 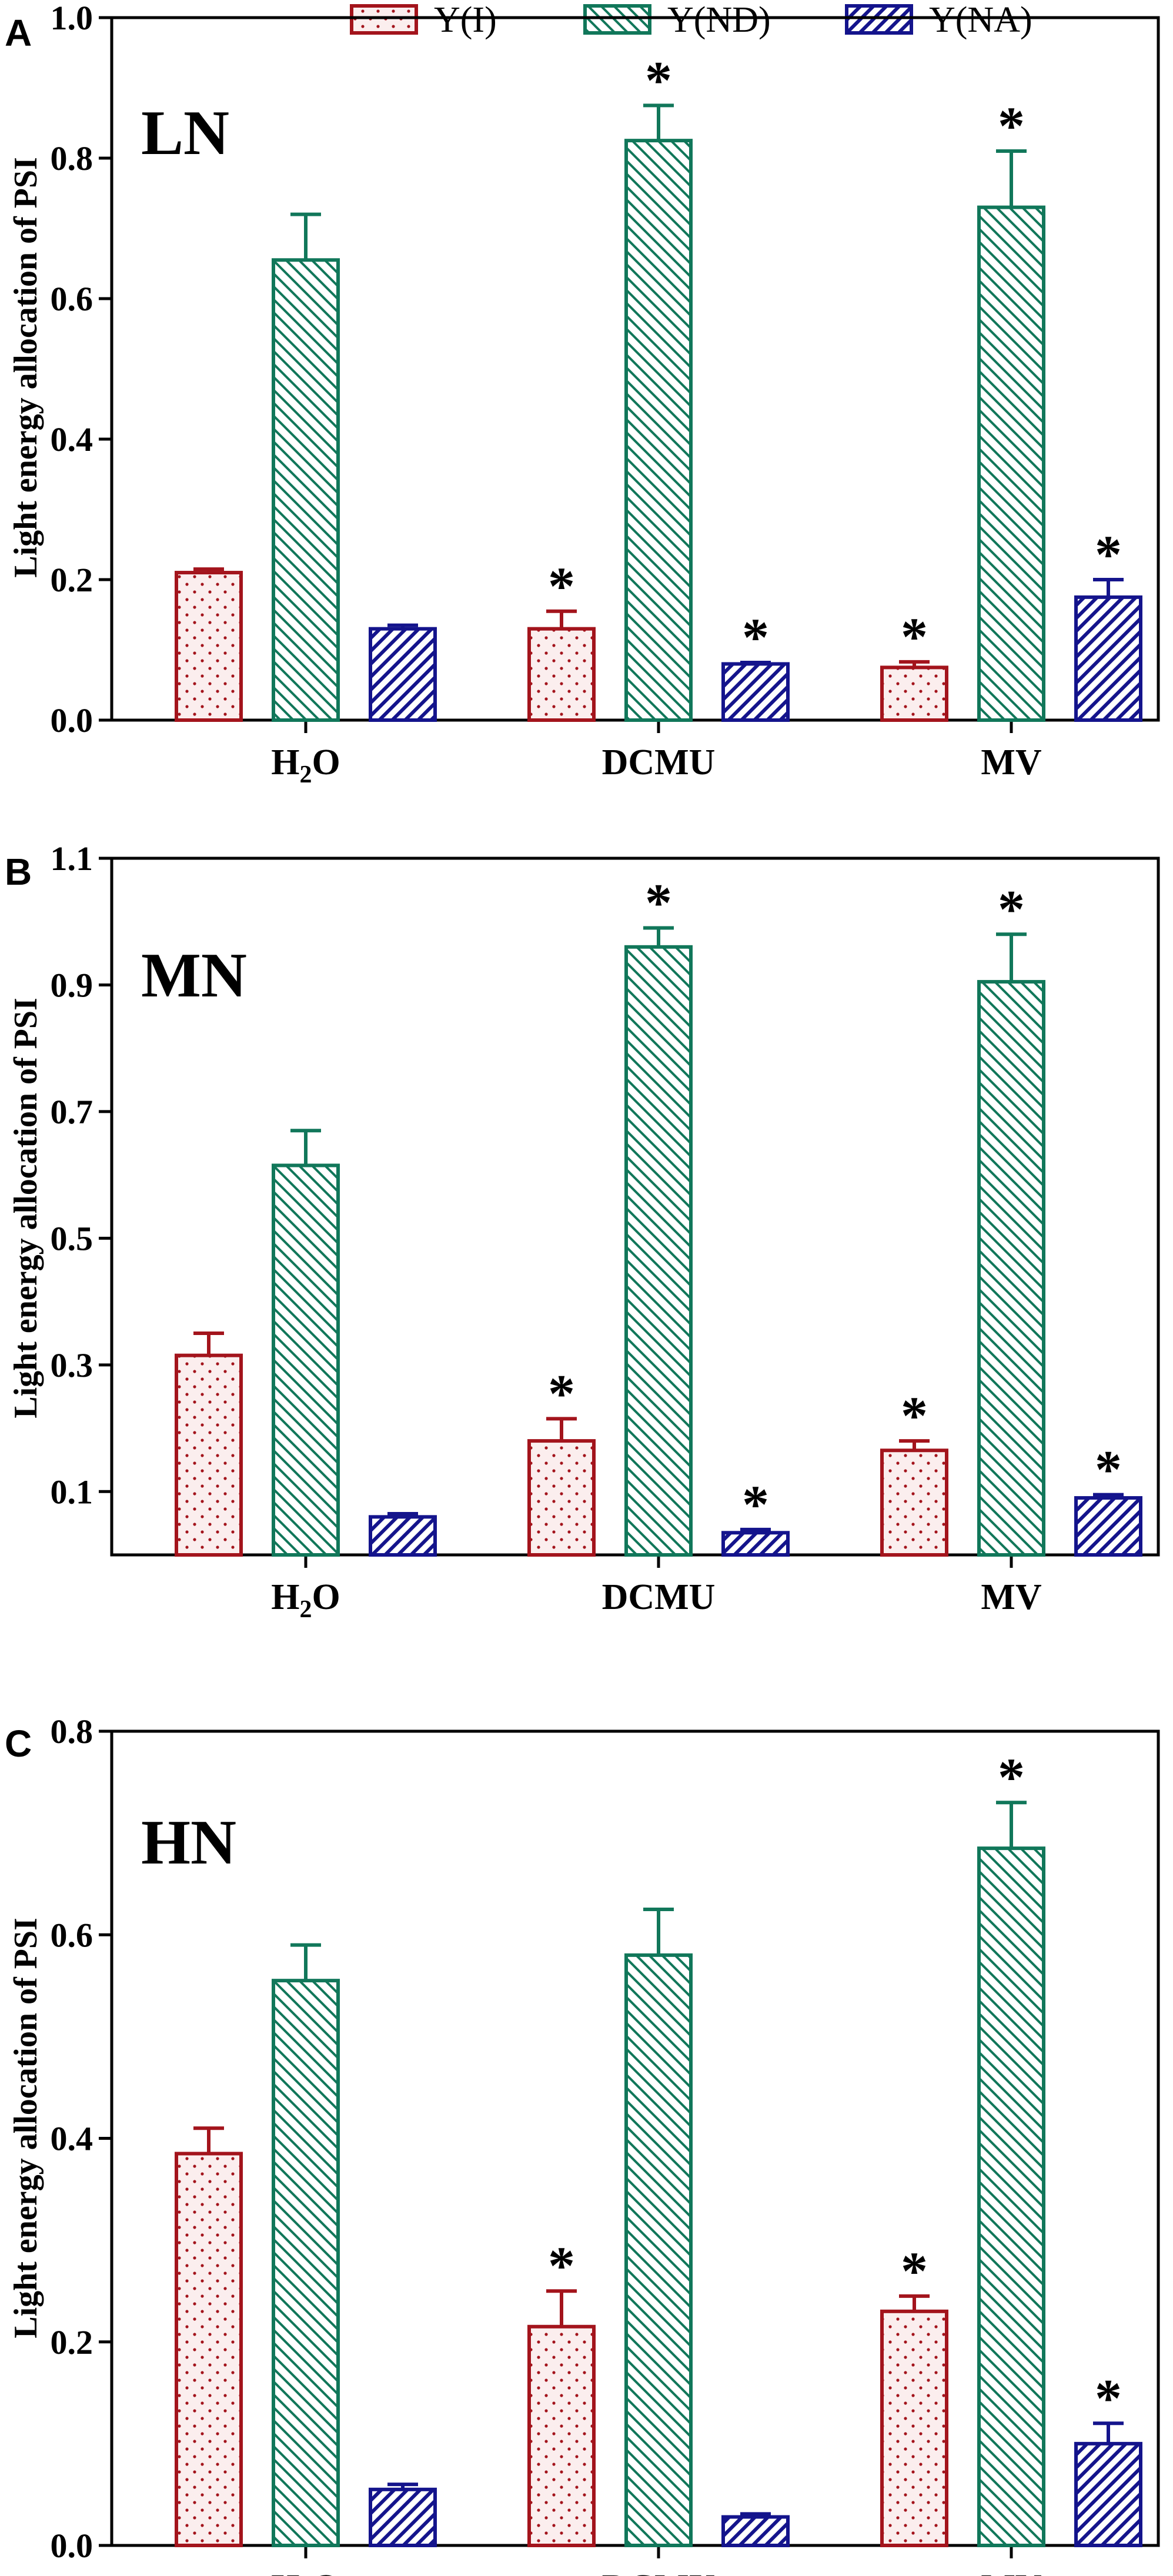 I want to click on legend-swatch-yna, so click(x=879, y=19).